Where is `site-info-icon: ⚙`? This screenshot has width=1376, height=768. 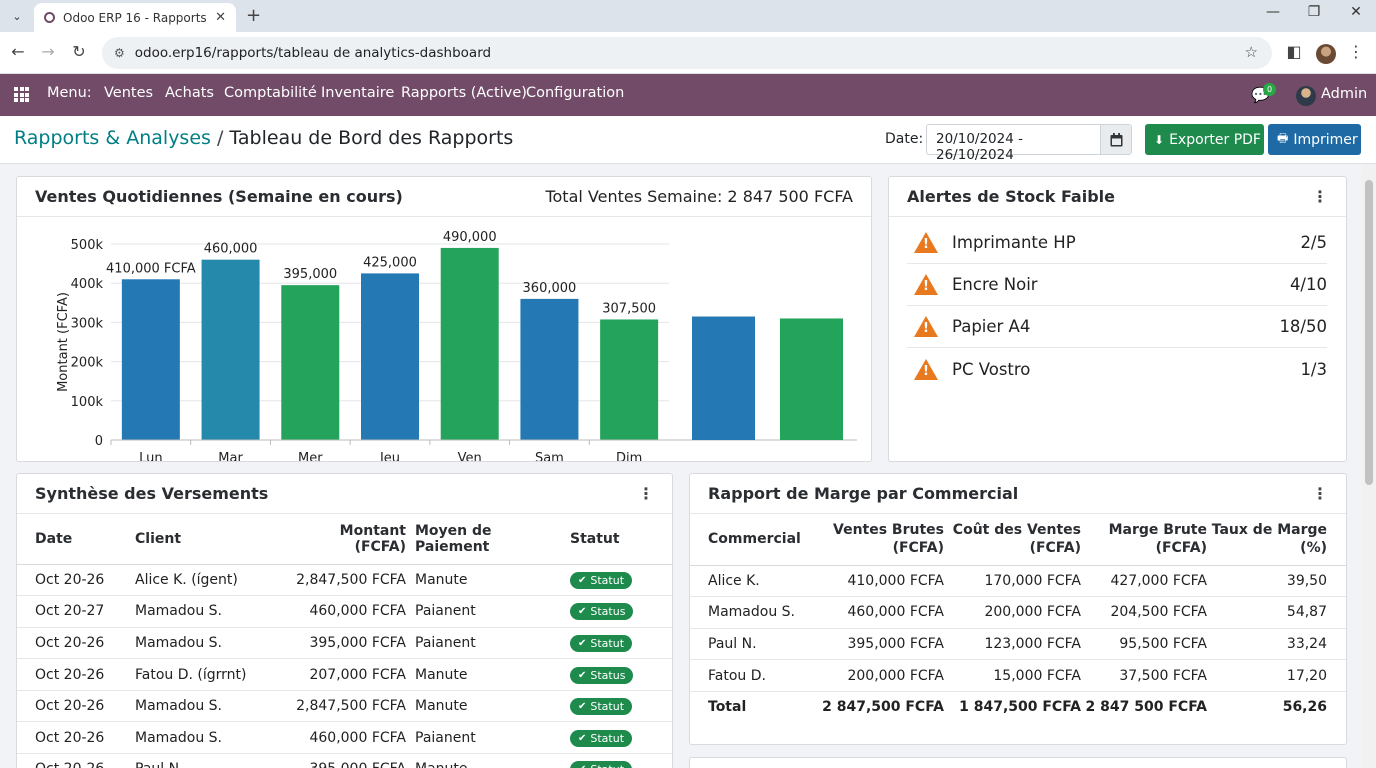 site-info-icon: ⚙ is located at coordinates (119, 53).